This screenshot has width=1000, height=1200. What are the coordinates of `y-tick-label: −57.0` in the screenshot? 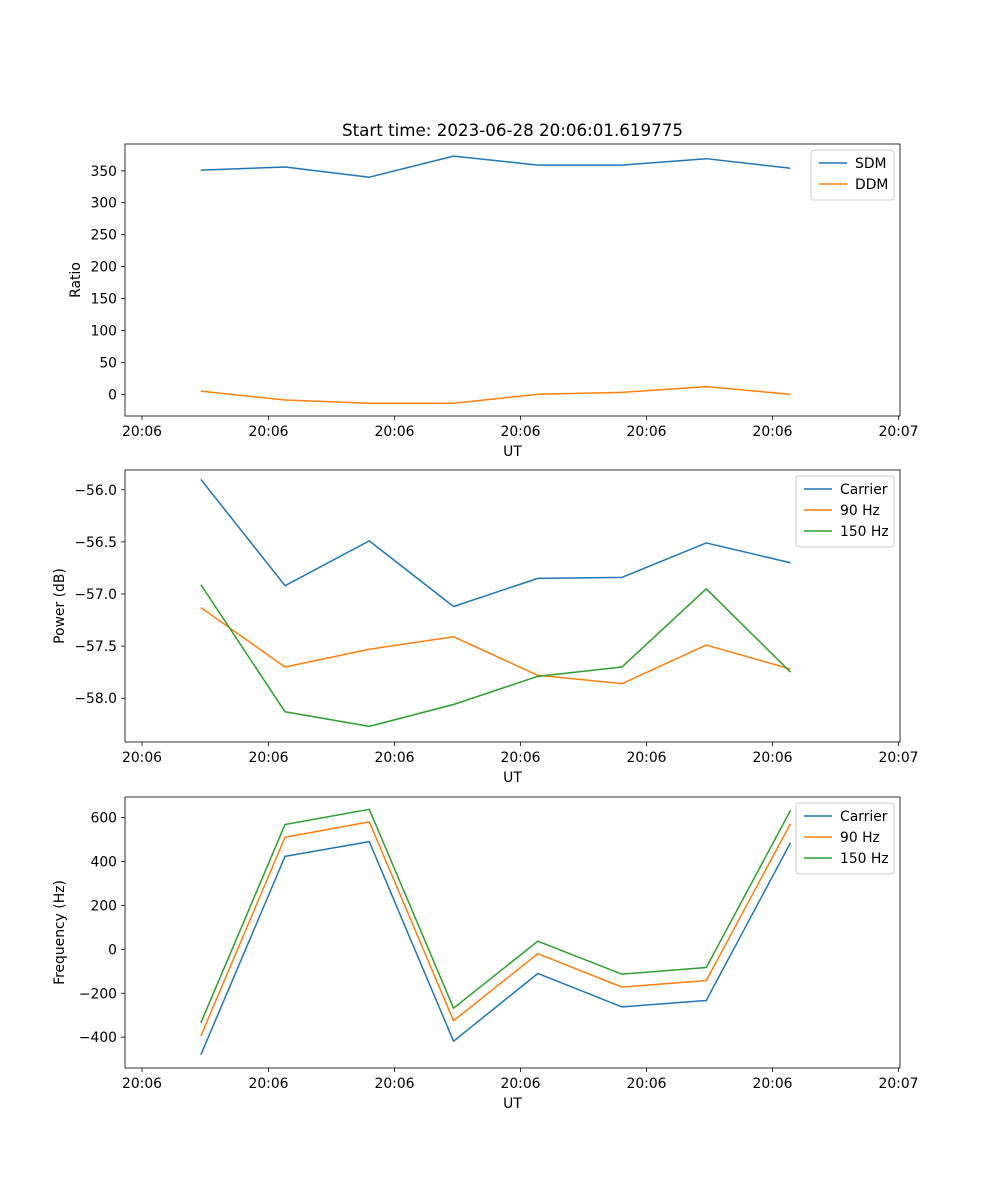 It's located at (95, 595).